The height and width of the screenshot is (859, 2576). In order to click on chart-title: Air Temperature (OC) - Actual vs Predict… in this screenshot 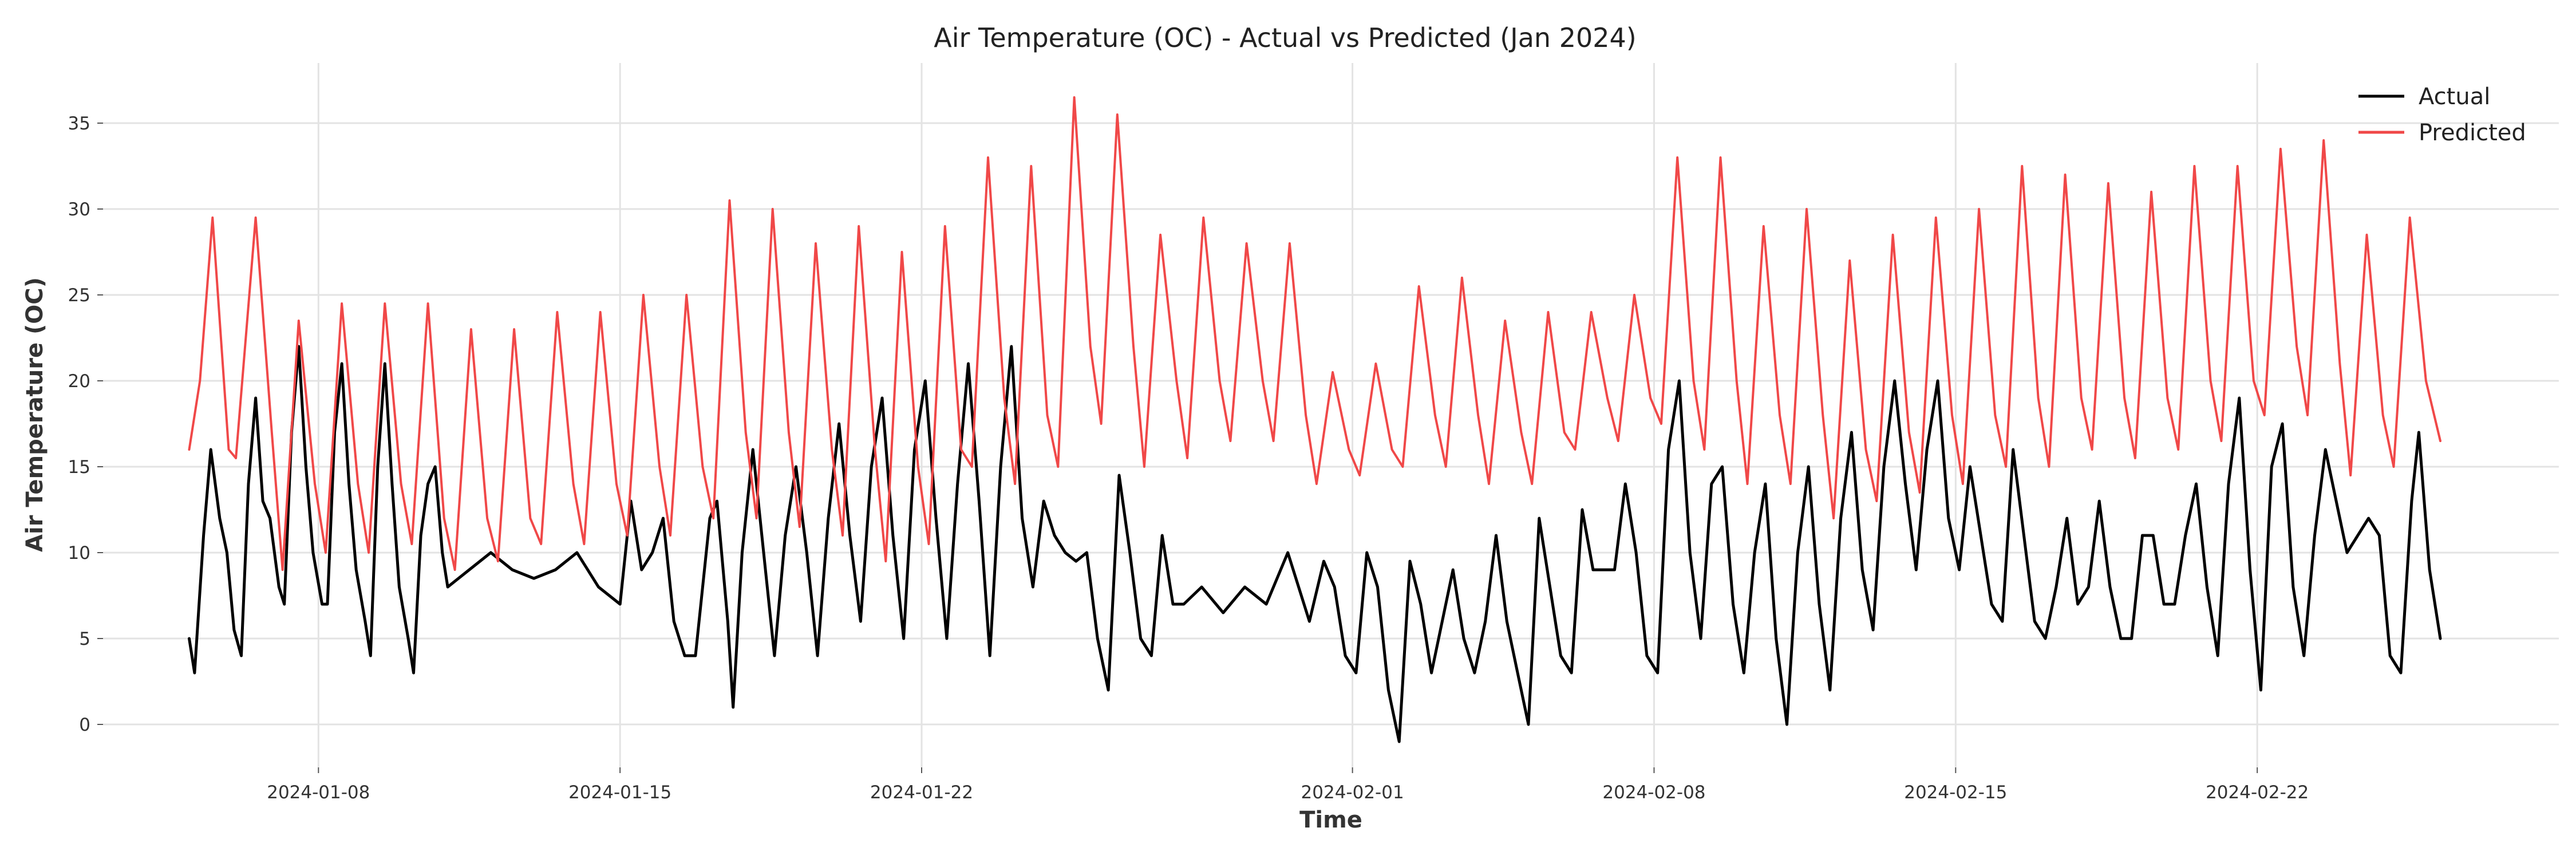, I will do `click(1285, 37)`.